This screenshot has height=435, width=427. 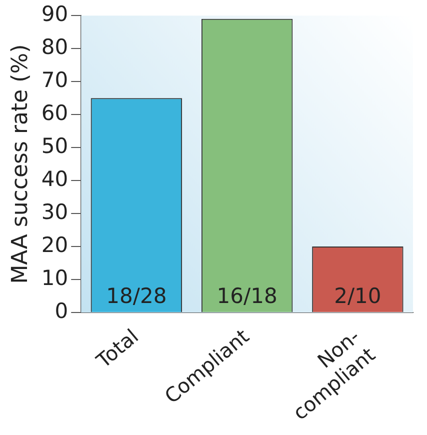 I want to click on annotation: 18/28, so click(x=136, y=296).